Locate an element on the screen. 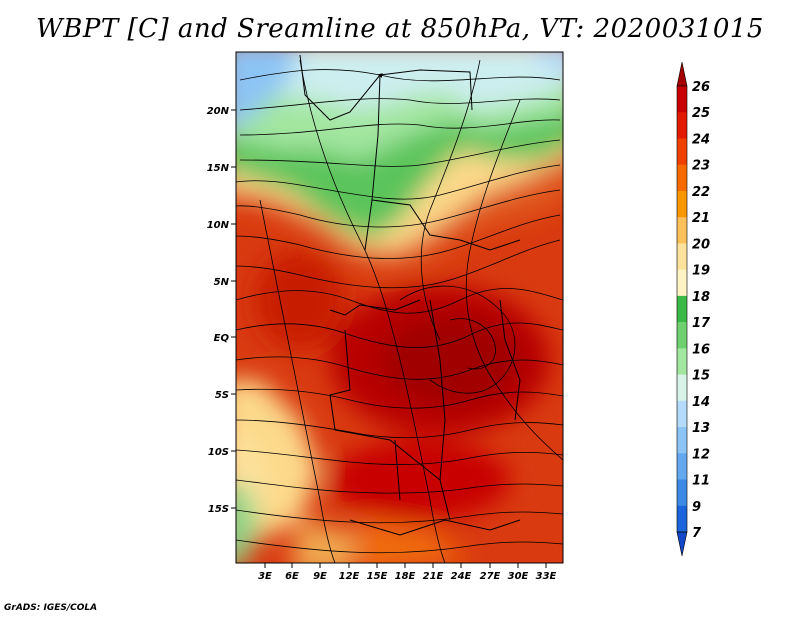 Image resolution: width=800 pixels, height=618 pixels. colorbar-label: 22 is located at coordinates (701, 192).